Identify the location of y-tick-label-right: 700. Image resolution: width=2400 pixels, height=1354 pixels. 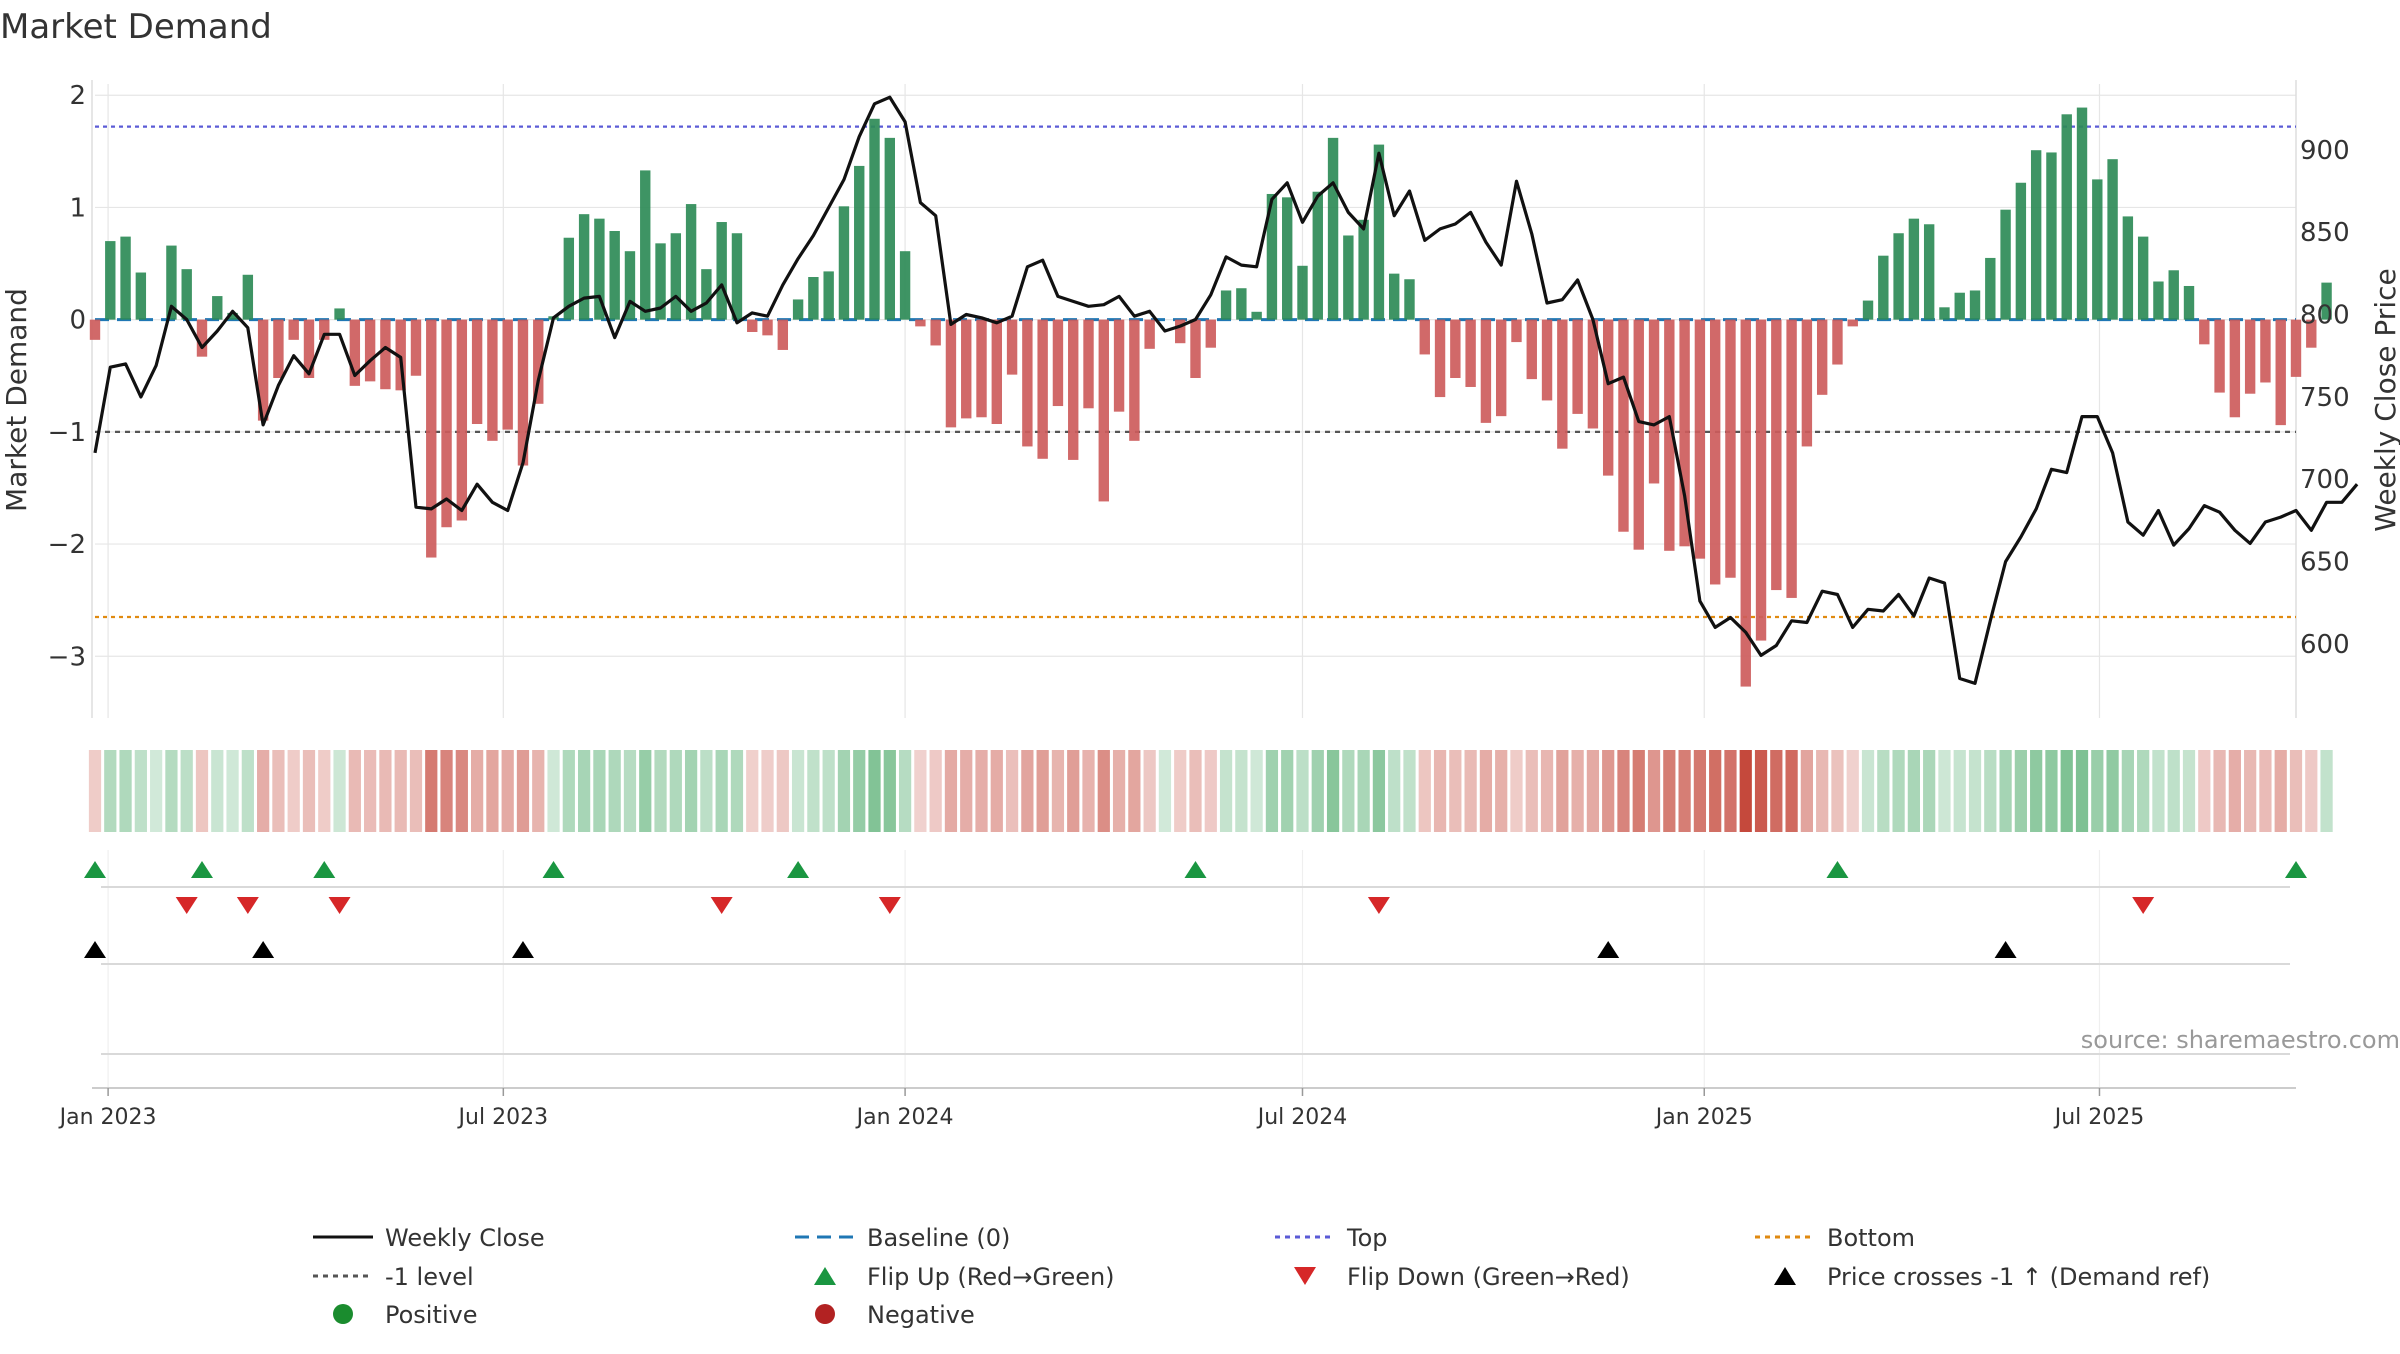
(2325, 480).